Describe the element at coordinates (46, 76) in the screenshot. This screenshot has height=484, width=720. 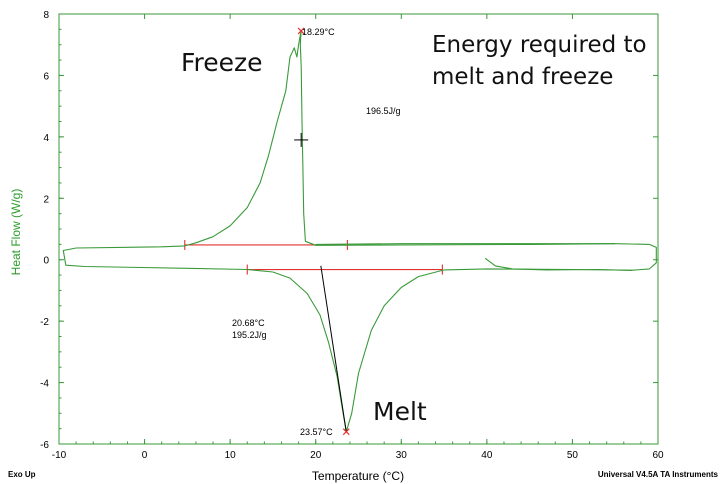
I see `y-tick-label: 6` at that location.